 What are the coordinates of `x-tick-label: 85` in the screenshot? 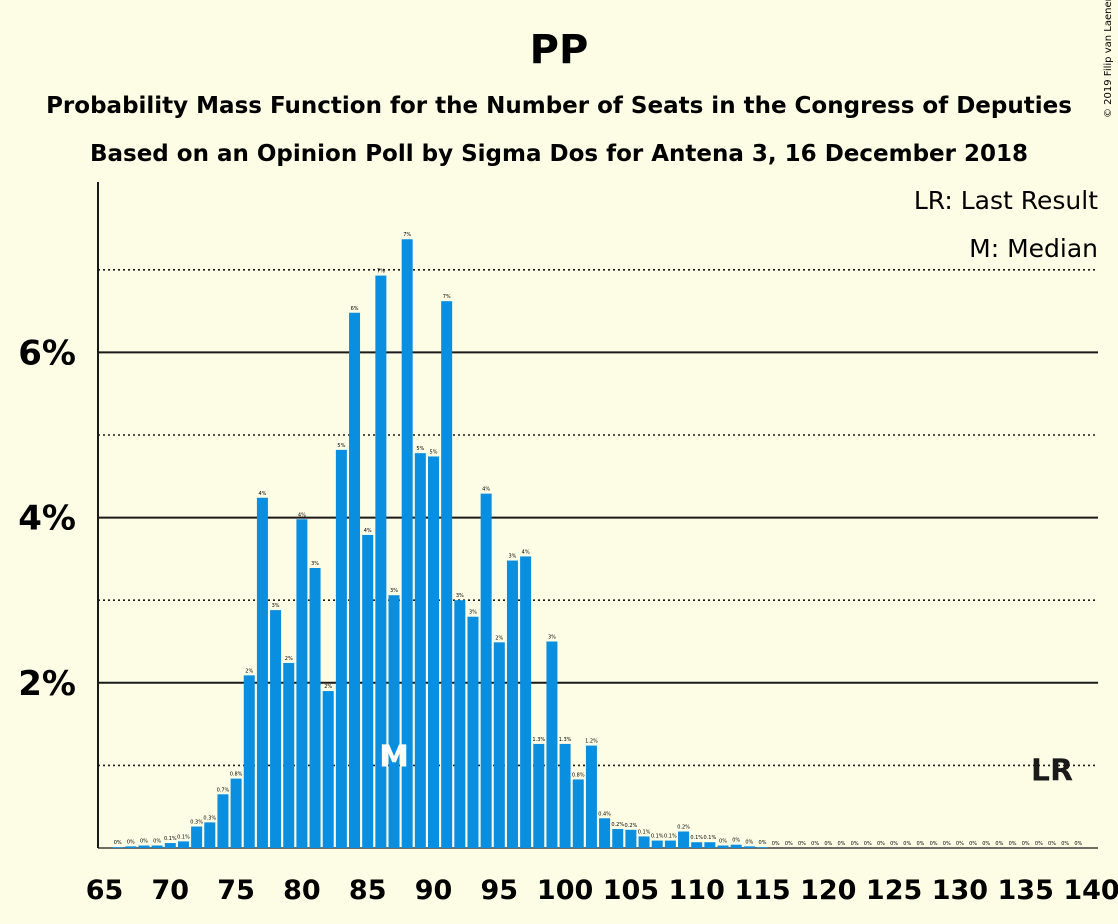 It's located at (368, 890).